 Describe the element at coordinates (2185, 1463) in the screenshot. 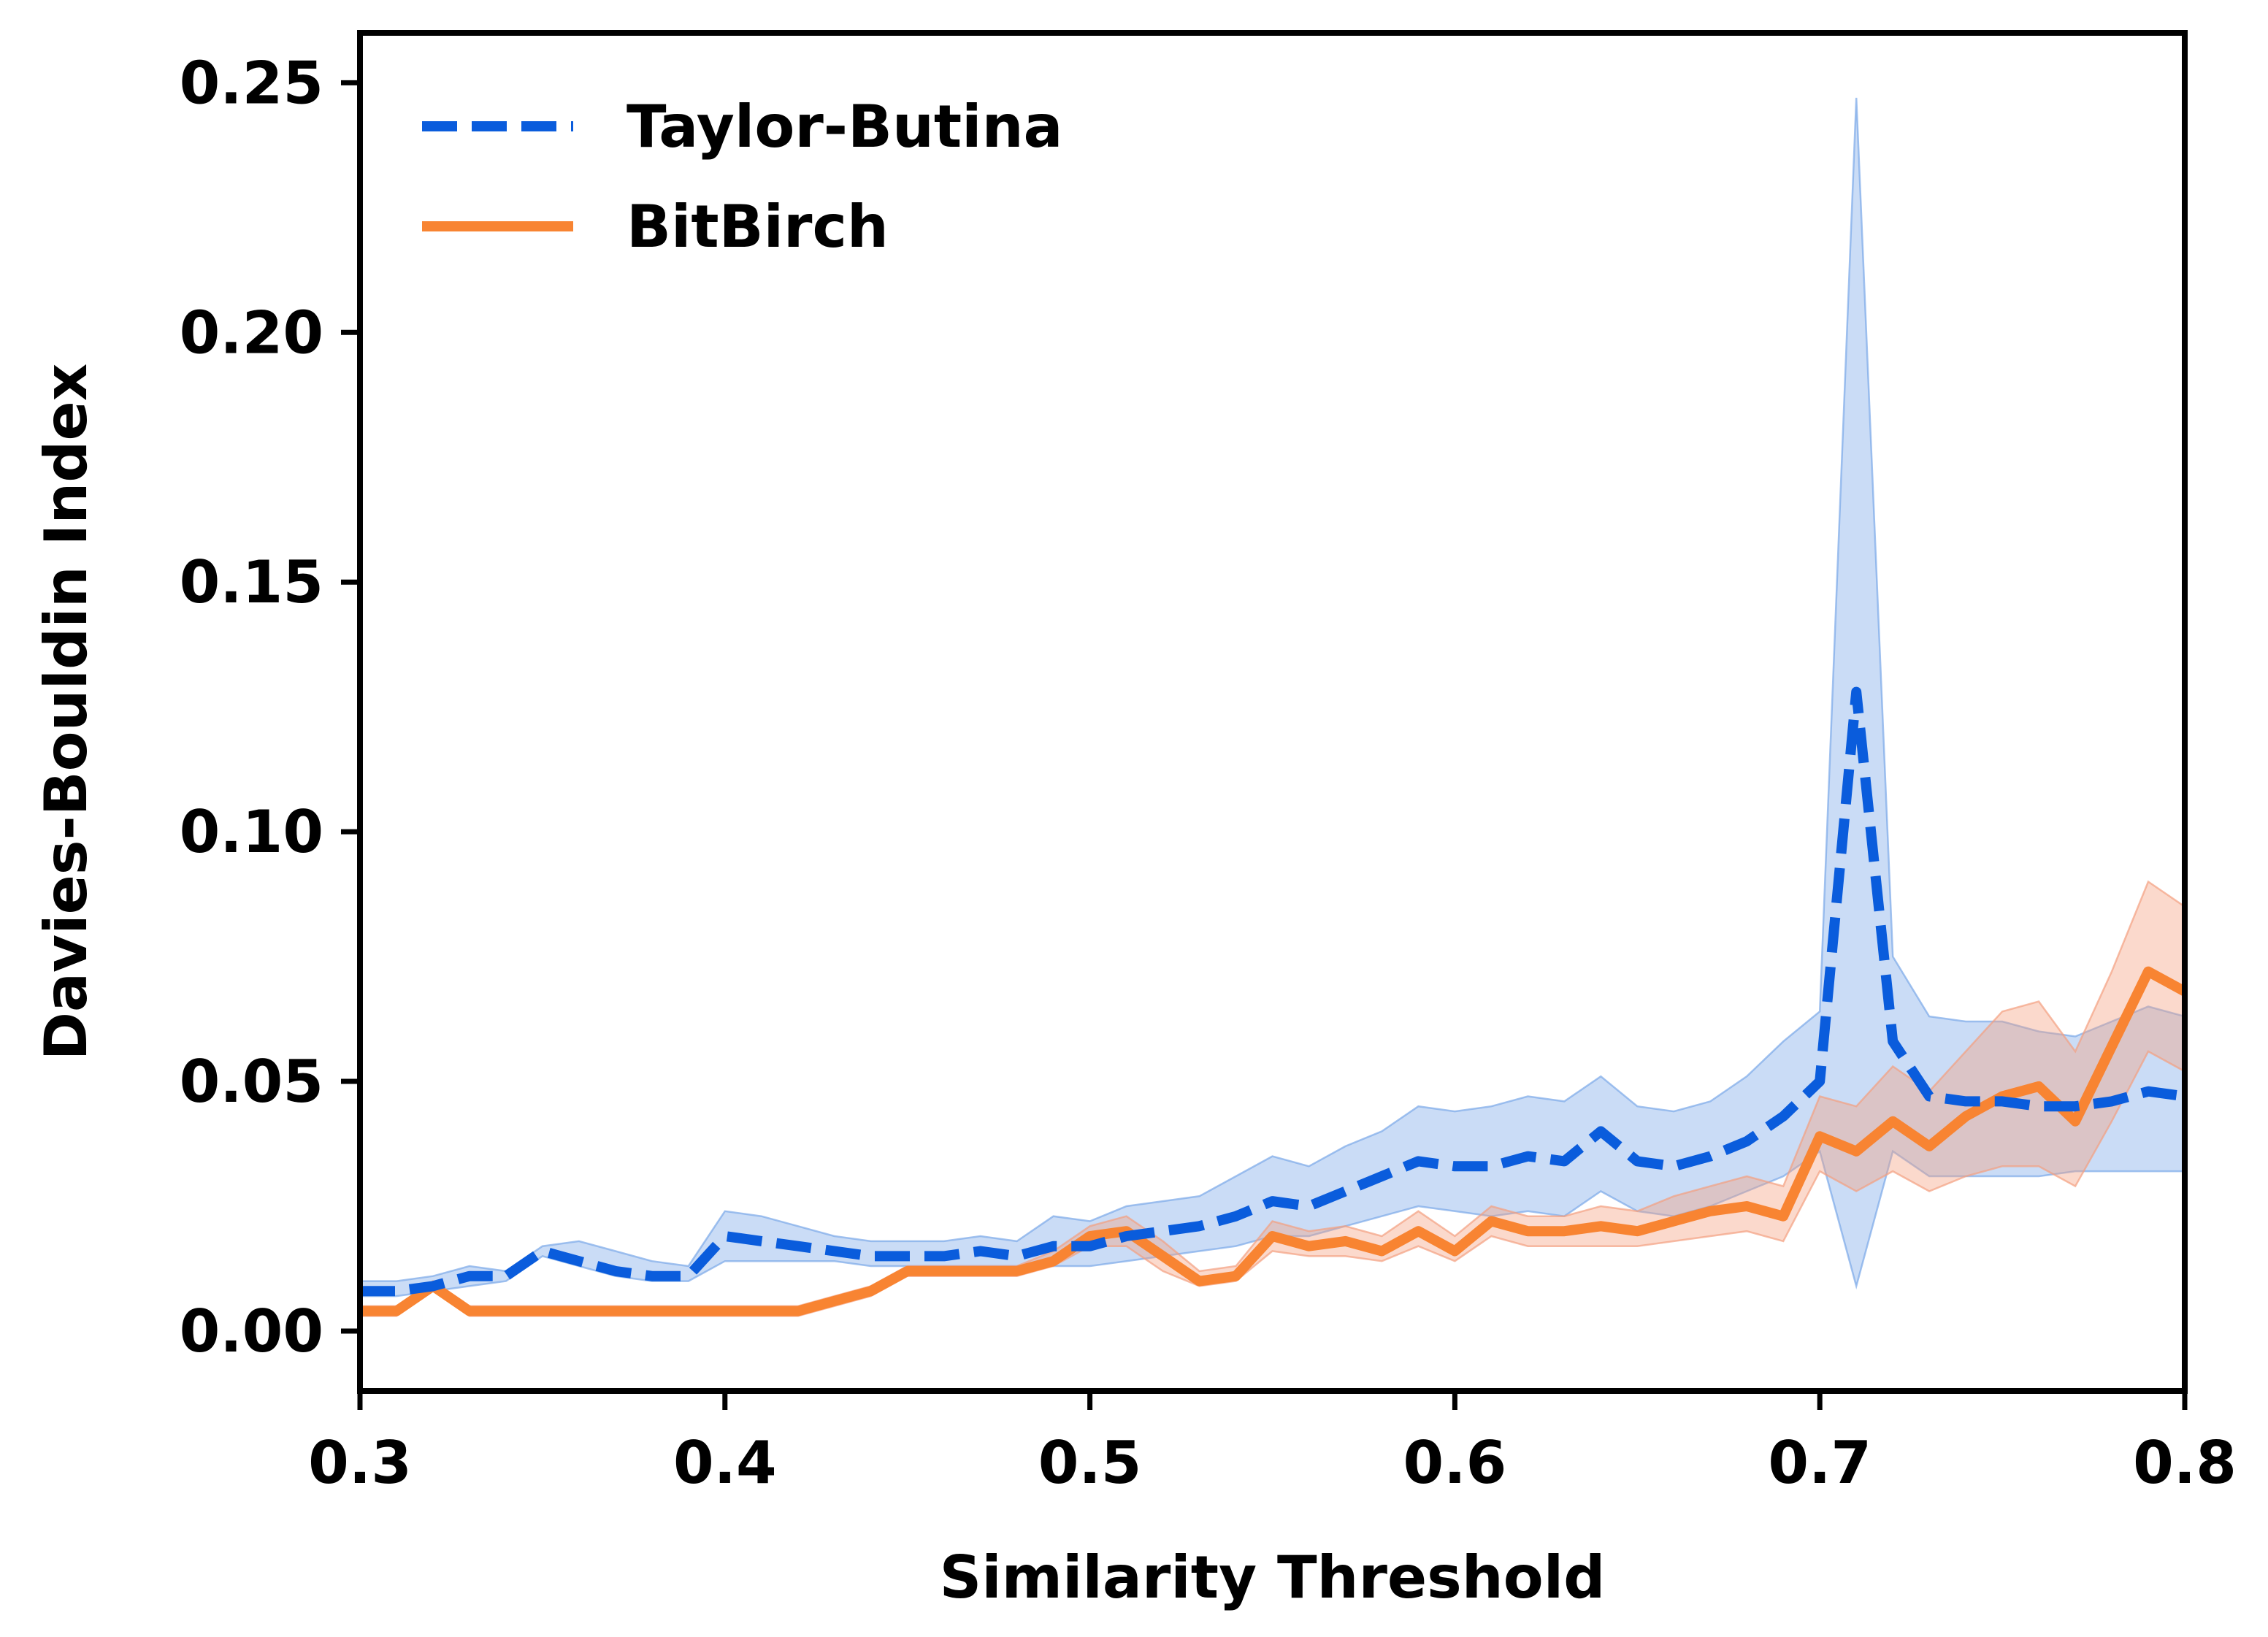

I see `x-tick-label: 0.8` at that location.